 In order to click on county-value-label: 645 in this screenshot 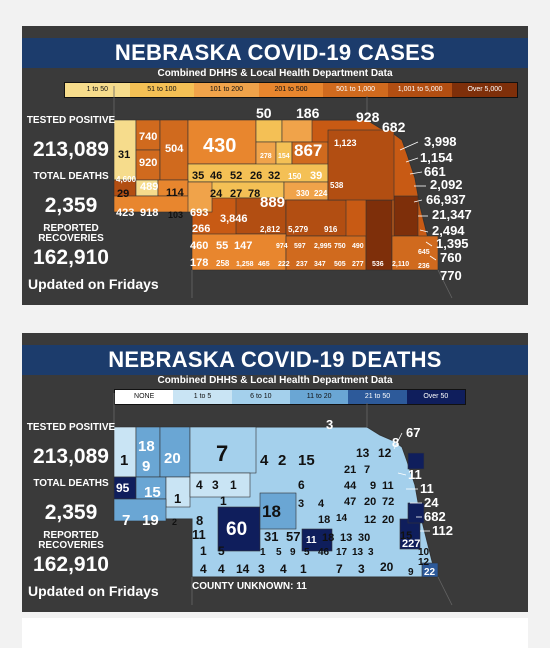, I will do `click(424, 252)`.